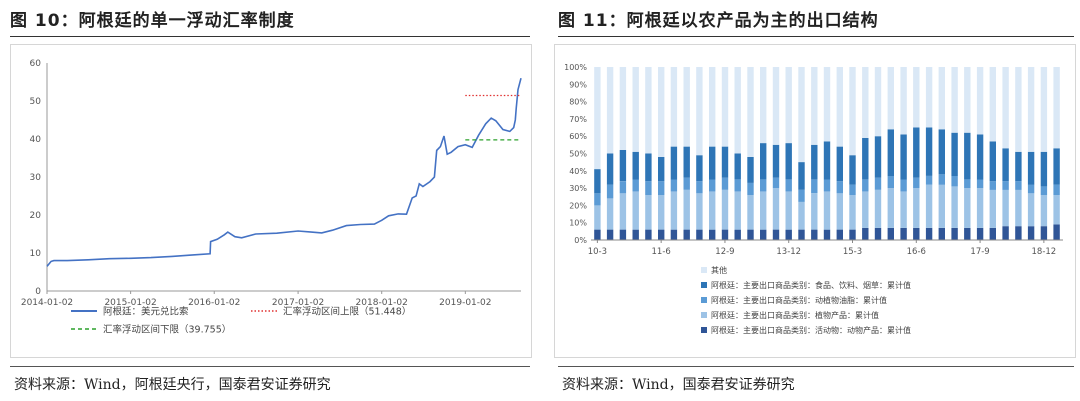 This screenshot has width=1080, height=401. Describe the element at coordinates (678, 385) in the screenshot. I see `right-source-note: 资料来源：Wind，国泰君安证券研究` at that location.